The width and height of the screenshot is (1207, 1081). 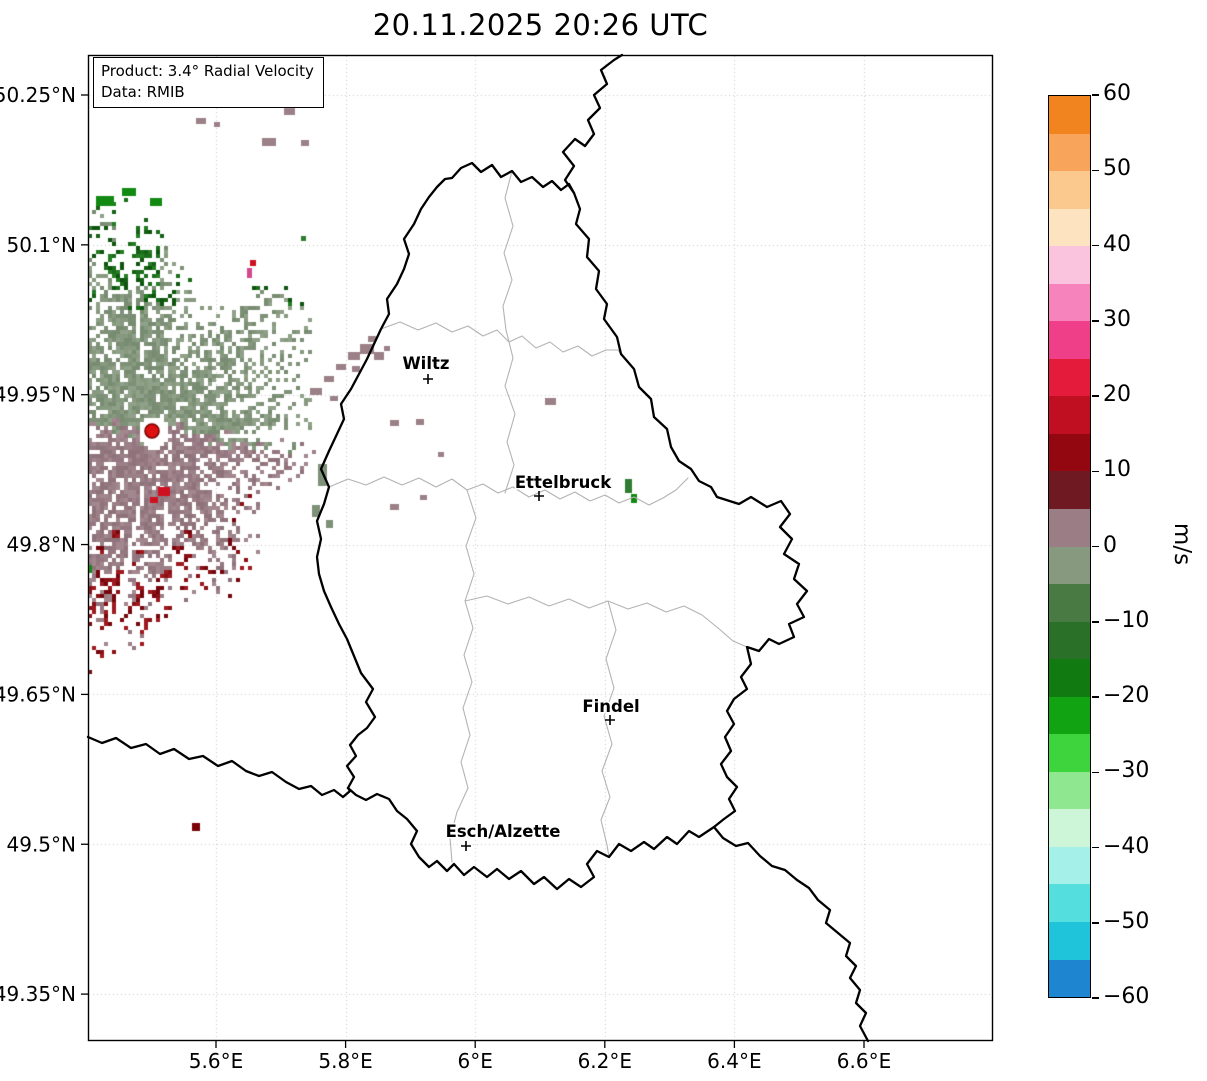 I want to click on colorbar-tick-label: −50, so click(x=1126, y=921).